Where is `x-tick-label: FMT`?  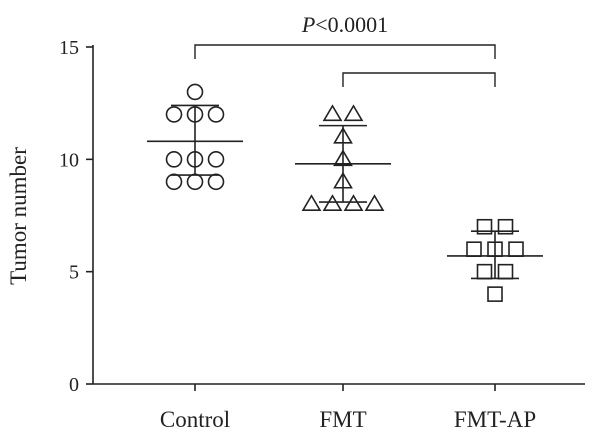 x-tick-label: FMT is located at coordinates (342, 419).